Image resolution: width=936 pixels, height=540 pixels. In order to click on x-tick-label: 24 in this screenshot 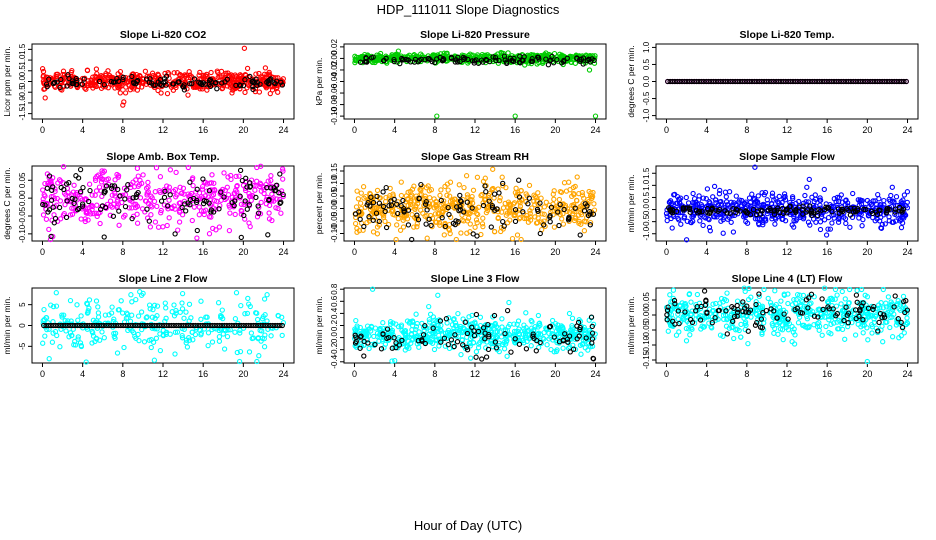, I will do `click(908, 130)`.